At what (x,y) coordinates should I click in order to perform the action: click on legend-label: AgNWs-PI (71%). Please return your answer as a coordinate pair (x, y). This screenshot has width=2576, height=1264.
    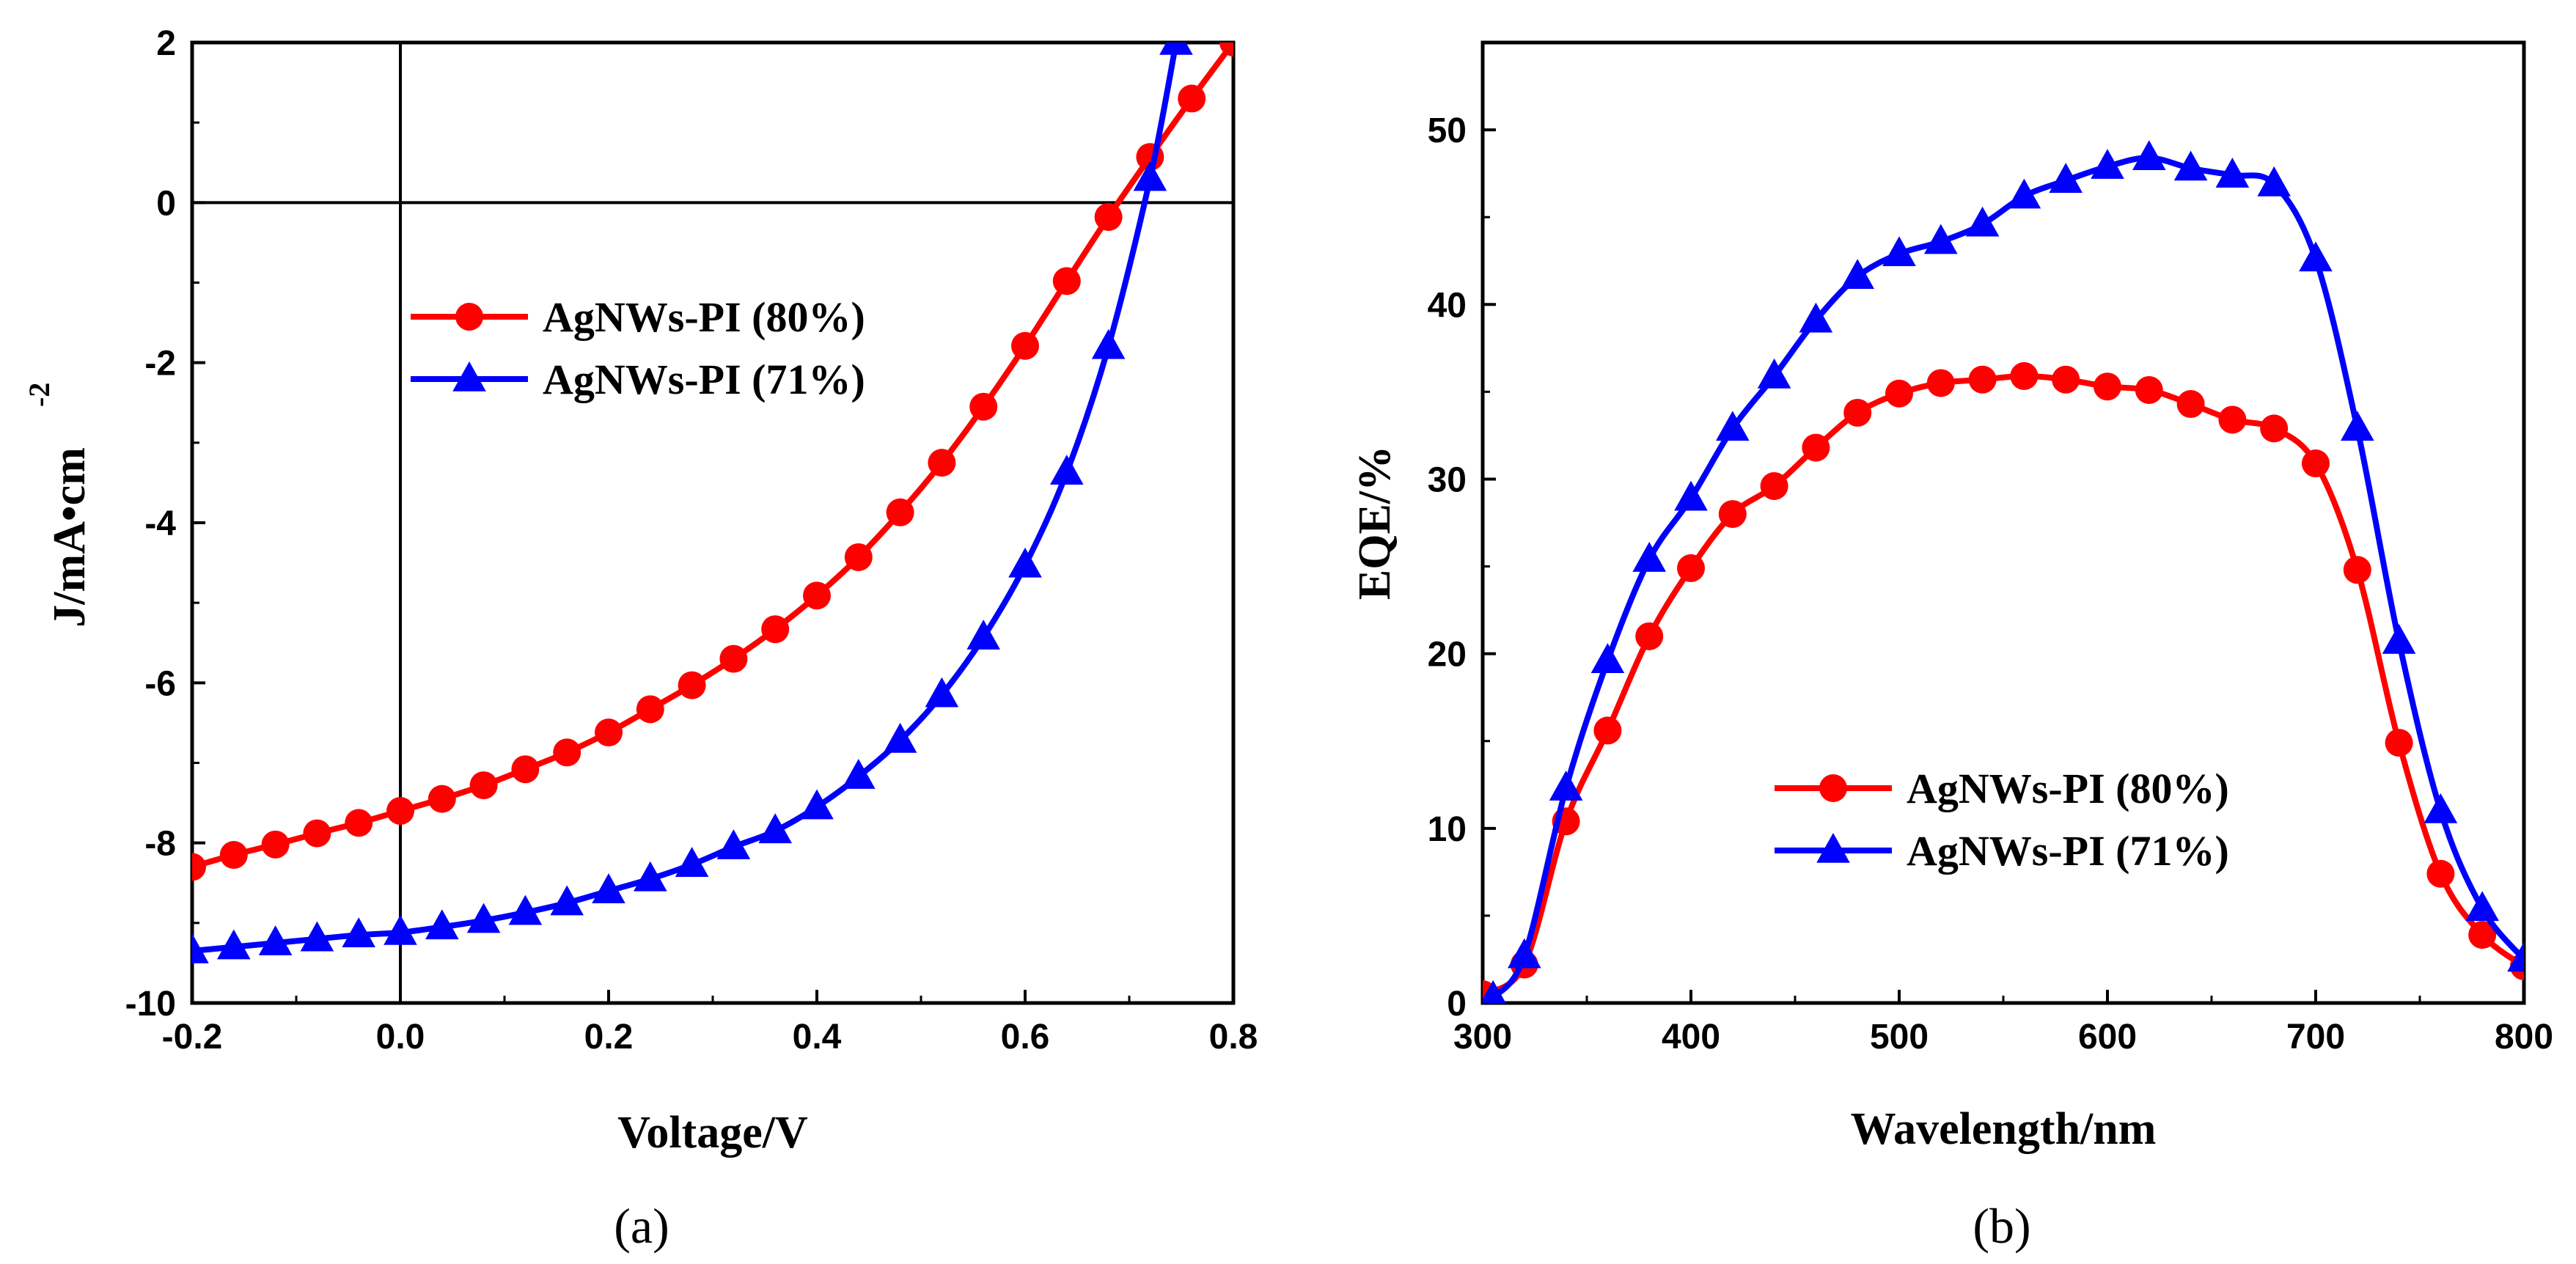
    Looking at the image, I should click on (704, 380).